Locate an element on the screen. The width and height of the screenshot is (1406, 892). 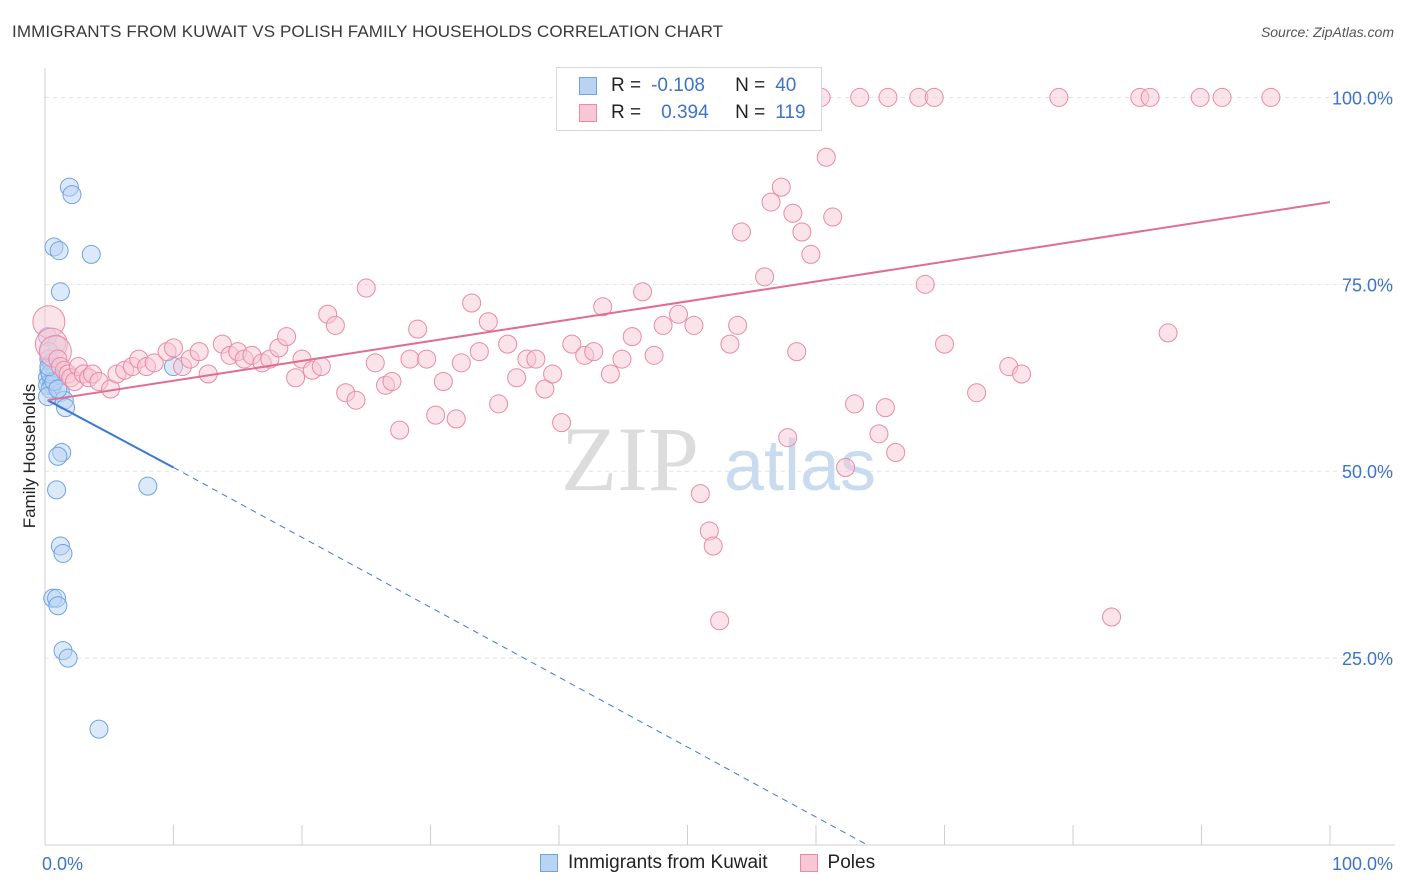
watermark-zip: ZIP is located at coordinates (630, 459).